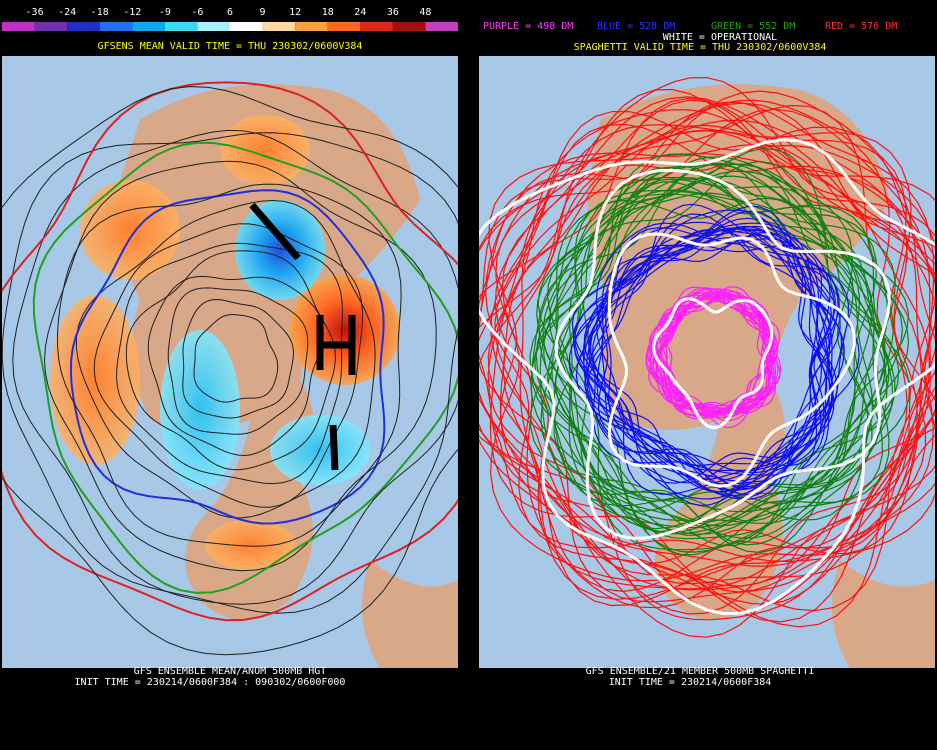 The width and height of the screenshot is (937, 750). What do you see at coordinates (700, 671) in the screenshot?
I see `right-footer: GFS ENSEMBLE/21 MEMBER 500MB SPAGHETTI` at bounding box center [700, 671].